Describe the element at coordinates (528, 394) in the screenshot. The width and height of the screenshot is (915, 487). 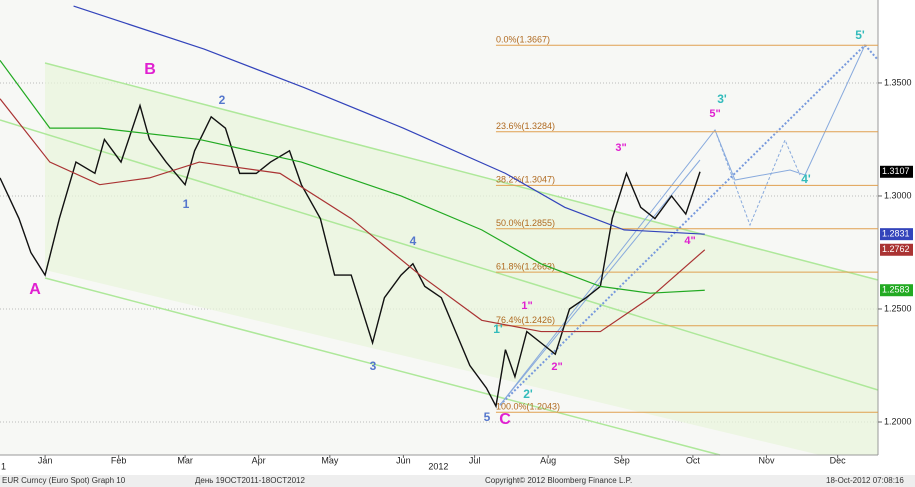
I see `wave-label: 2'` at that location.